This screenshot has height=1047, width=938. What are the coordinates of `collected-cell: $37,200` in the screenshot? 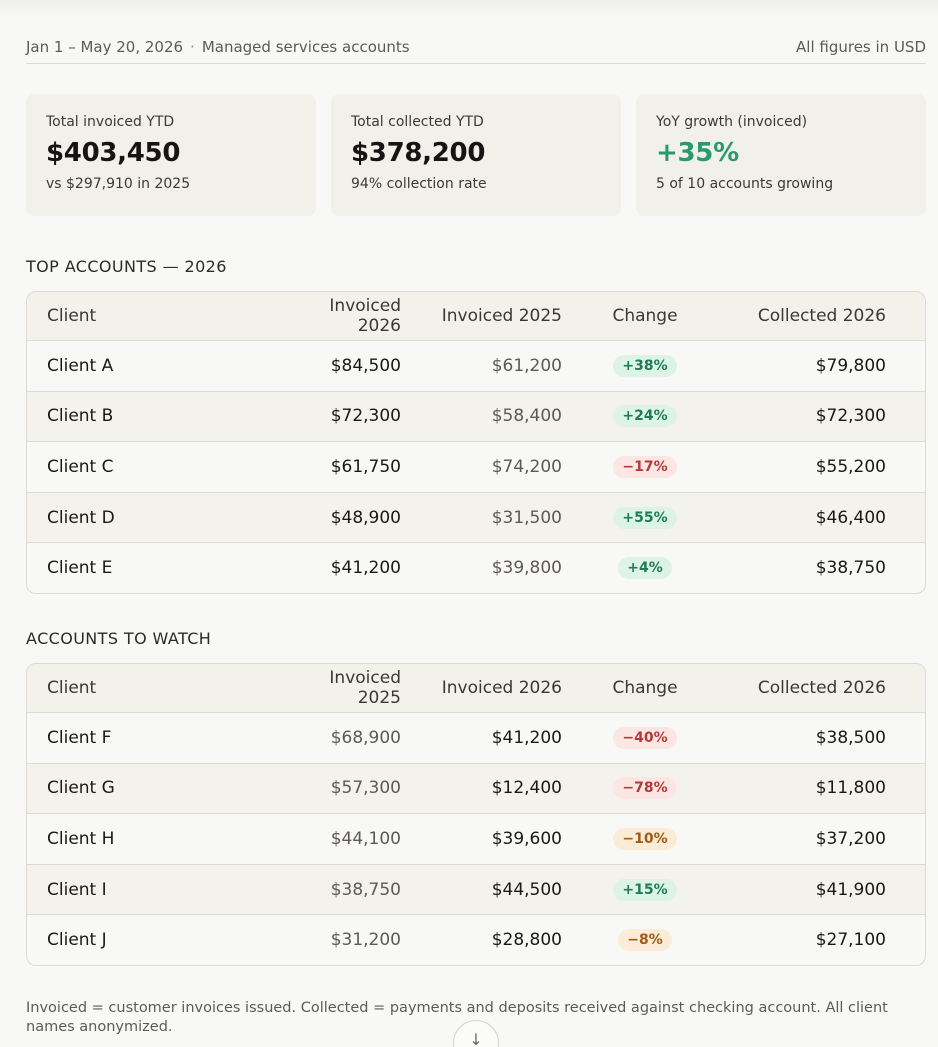 It's located at (850, 838).